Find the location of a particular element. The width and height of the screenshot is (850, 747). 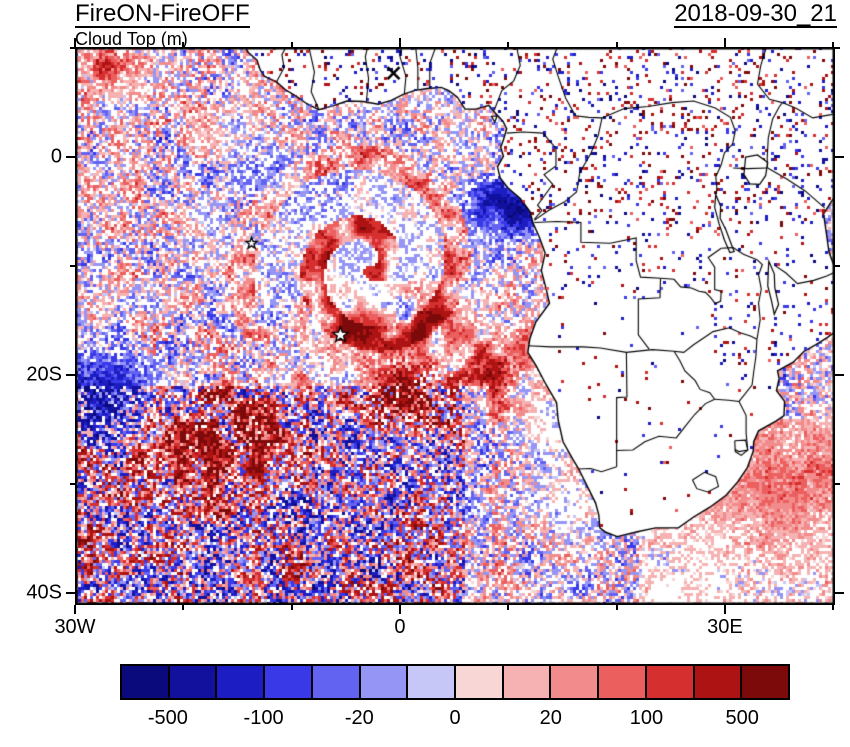

colorbar is located at coordinates (455, 682).